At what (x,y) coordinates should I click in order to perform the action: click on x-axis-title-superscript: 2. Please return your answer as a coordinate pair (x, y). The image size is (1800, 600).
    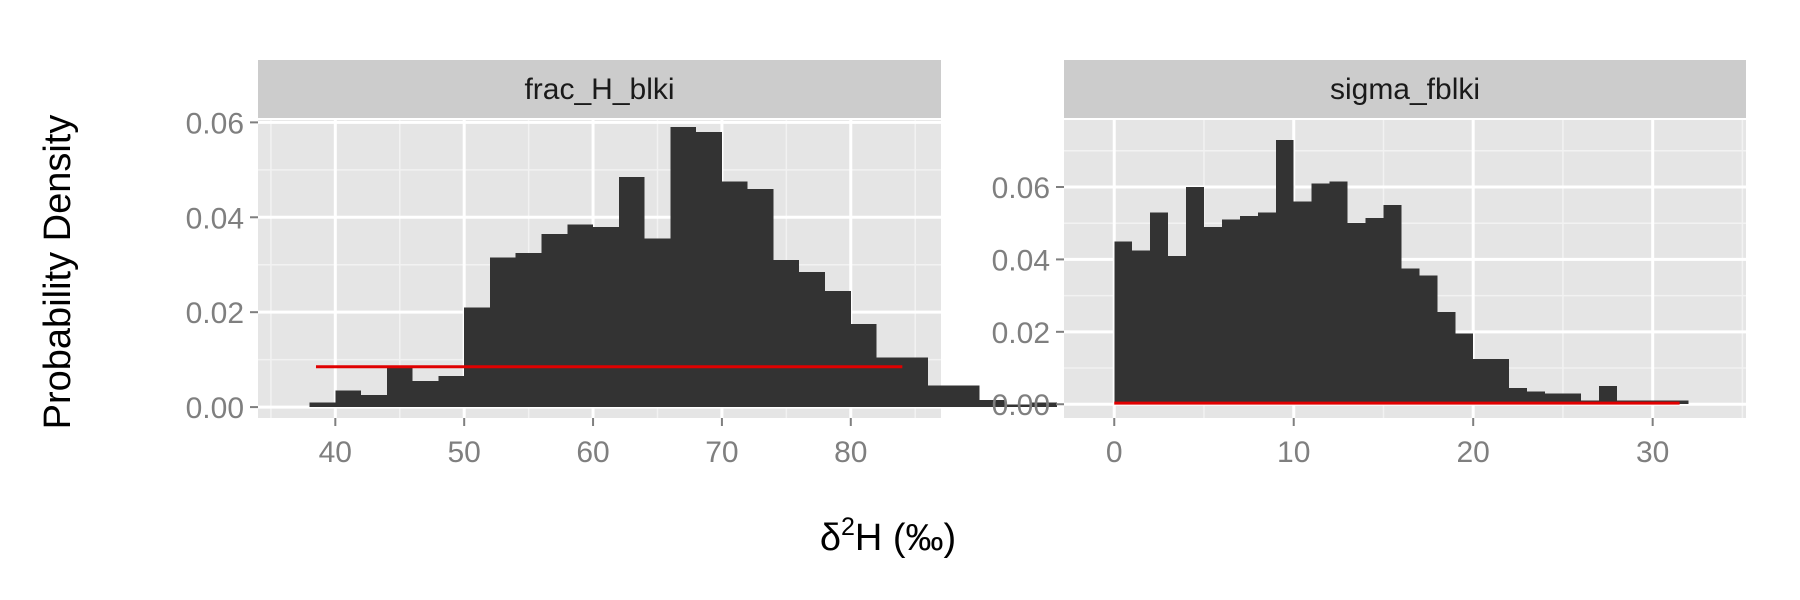
    Looking at the image, I should click on (848, 527).